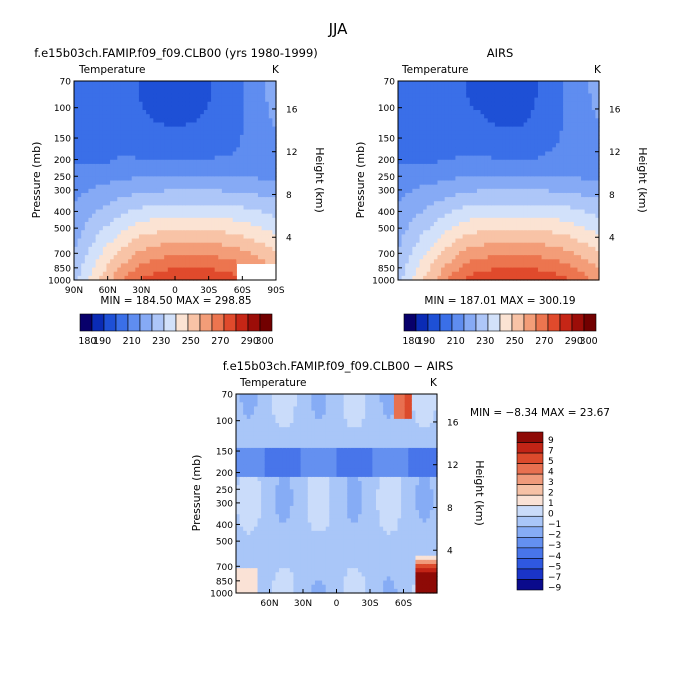 The image size is (677, 676). Describe the element at coordinates (175, 291) in the screenshot. I see `x-tick-label: 0` at that location.